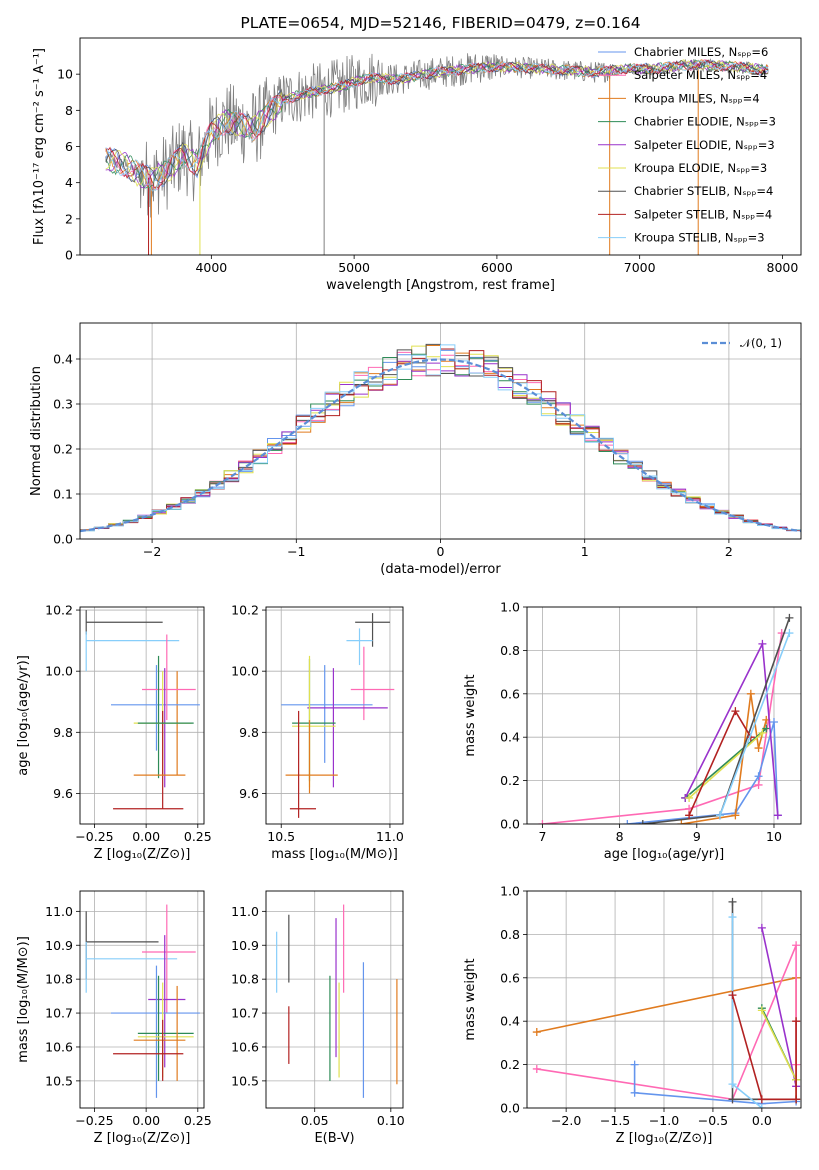 The height and width of the screenshot is (1170, 819). What do you see at coordinates (703, 214) in the screenshot?
I see `legend-label: Salpeter STELIB, Nₛₚₚ=4` at bounding box center [703, 214].